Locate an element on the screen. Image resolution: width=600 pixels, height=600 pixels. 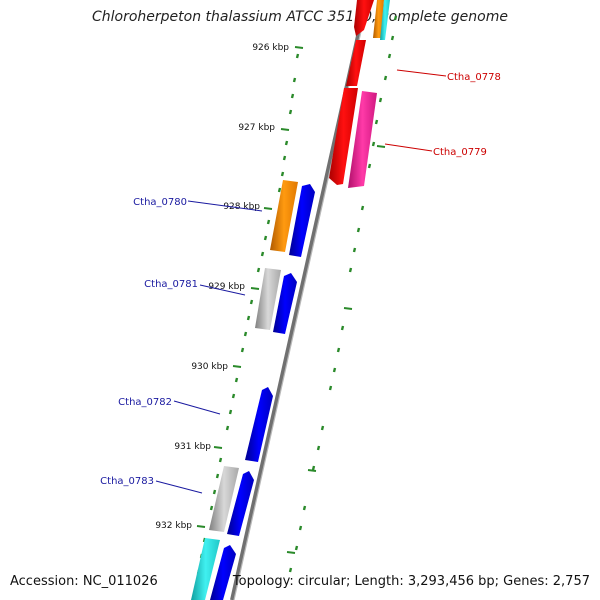
kbp-tick-label: 928 kbp is located at coordinates (241, 207).